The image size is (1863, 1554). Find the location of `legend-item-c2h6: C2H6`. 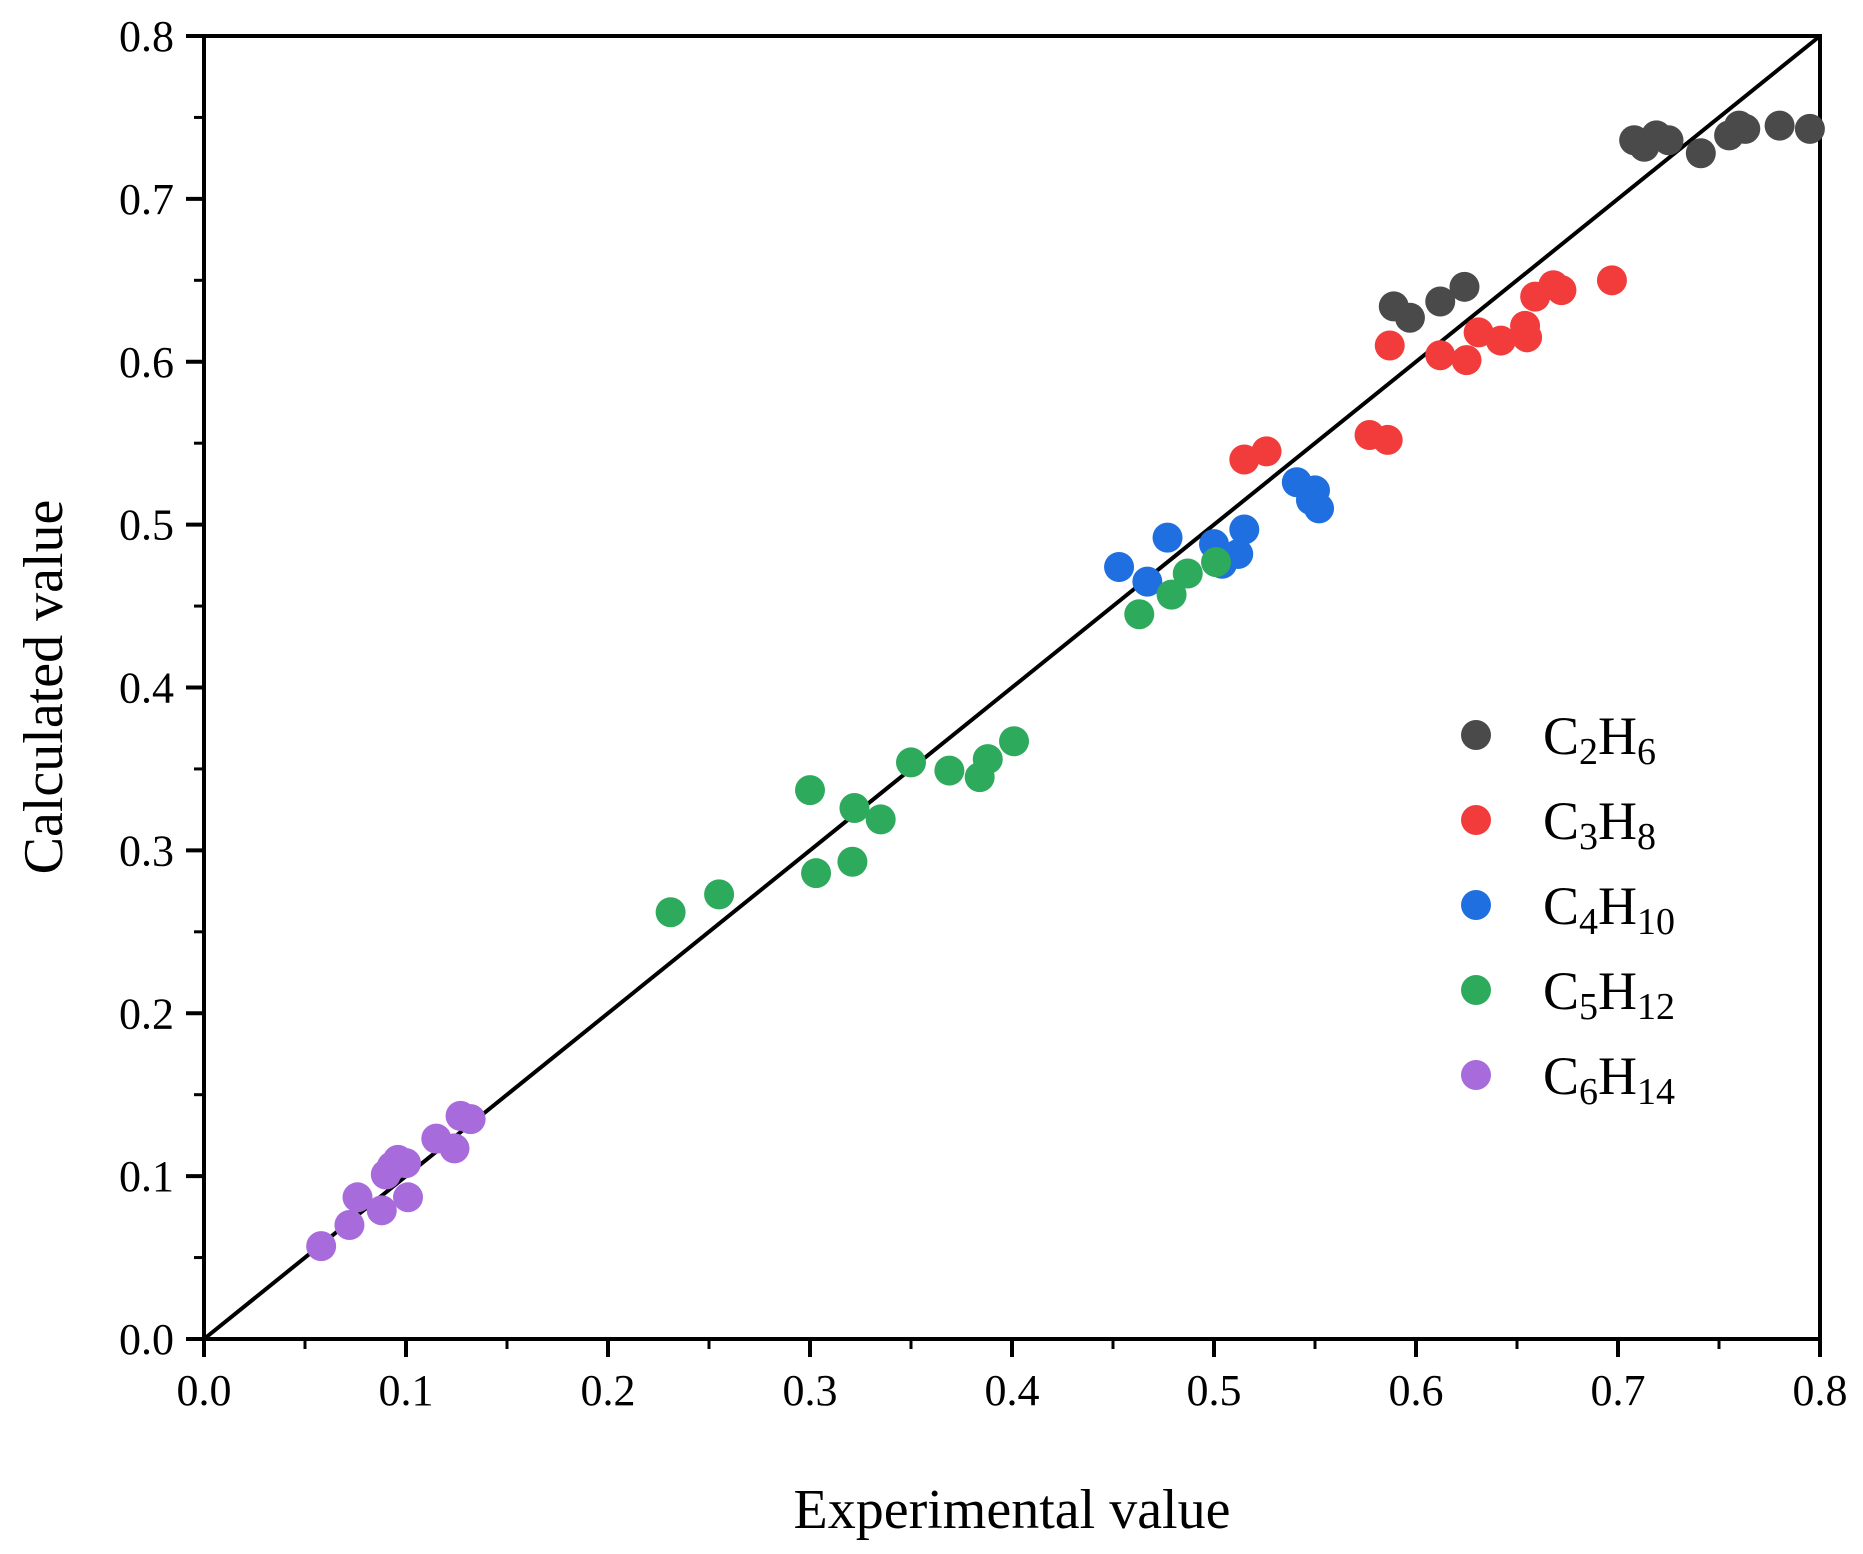

legend-item-c2h6: C2H6 is located at coordinates (1558, 739).